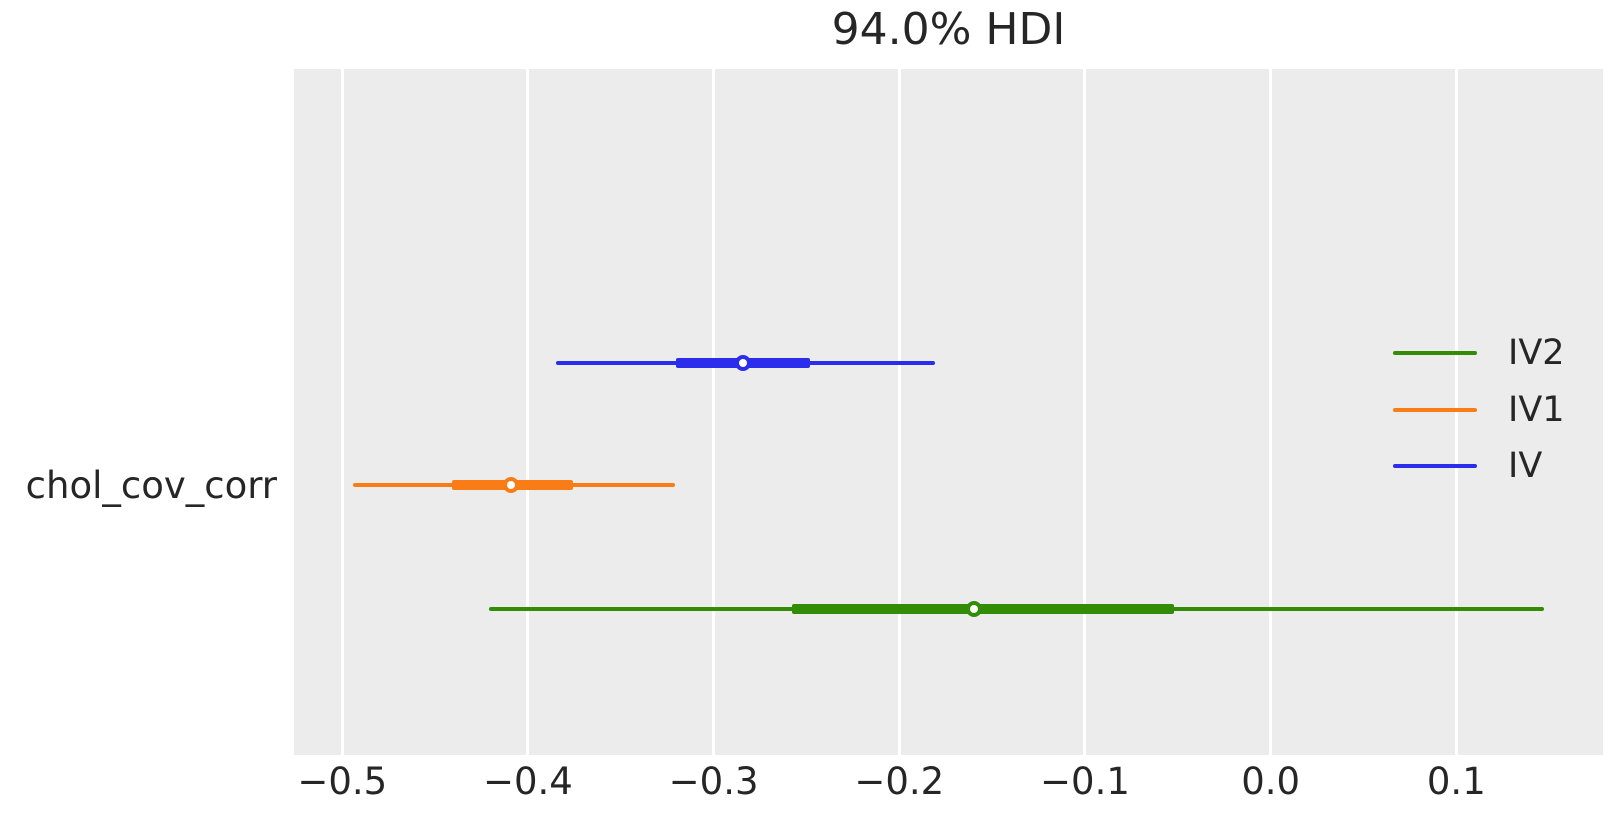 The width and height of the screenshot is (1623, 823). I want to click on x-tick-label-0: −0.5, so click(342, 781).